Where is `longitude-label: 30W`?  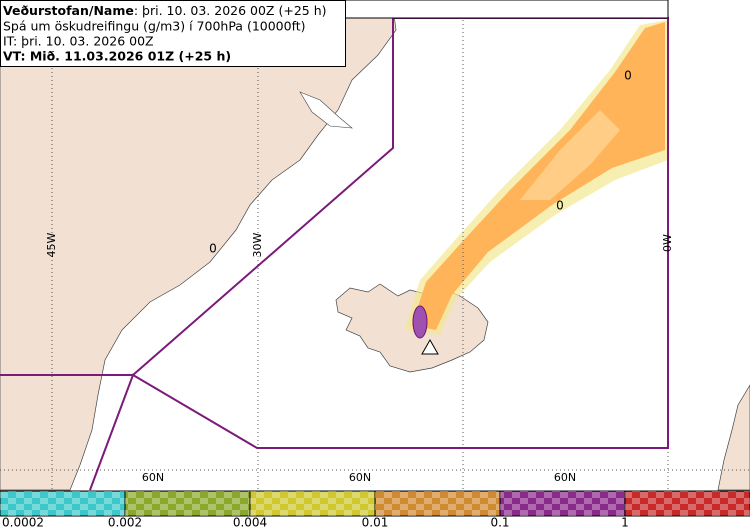
longitude-label: 30W is located at coordinates (257, 244).